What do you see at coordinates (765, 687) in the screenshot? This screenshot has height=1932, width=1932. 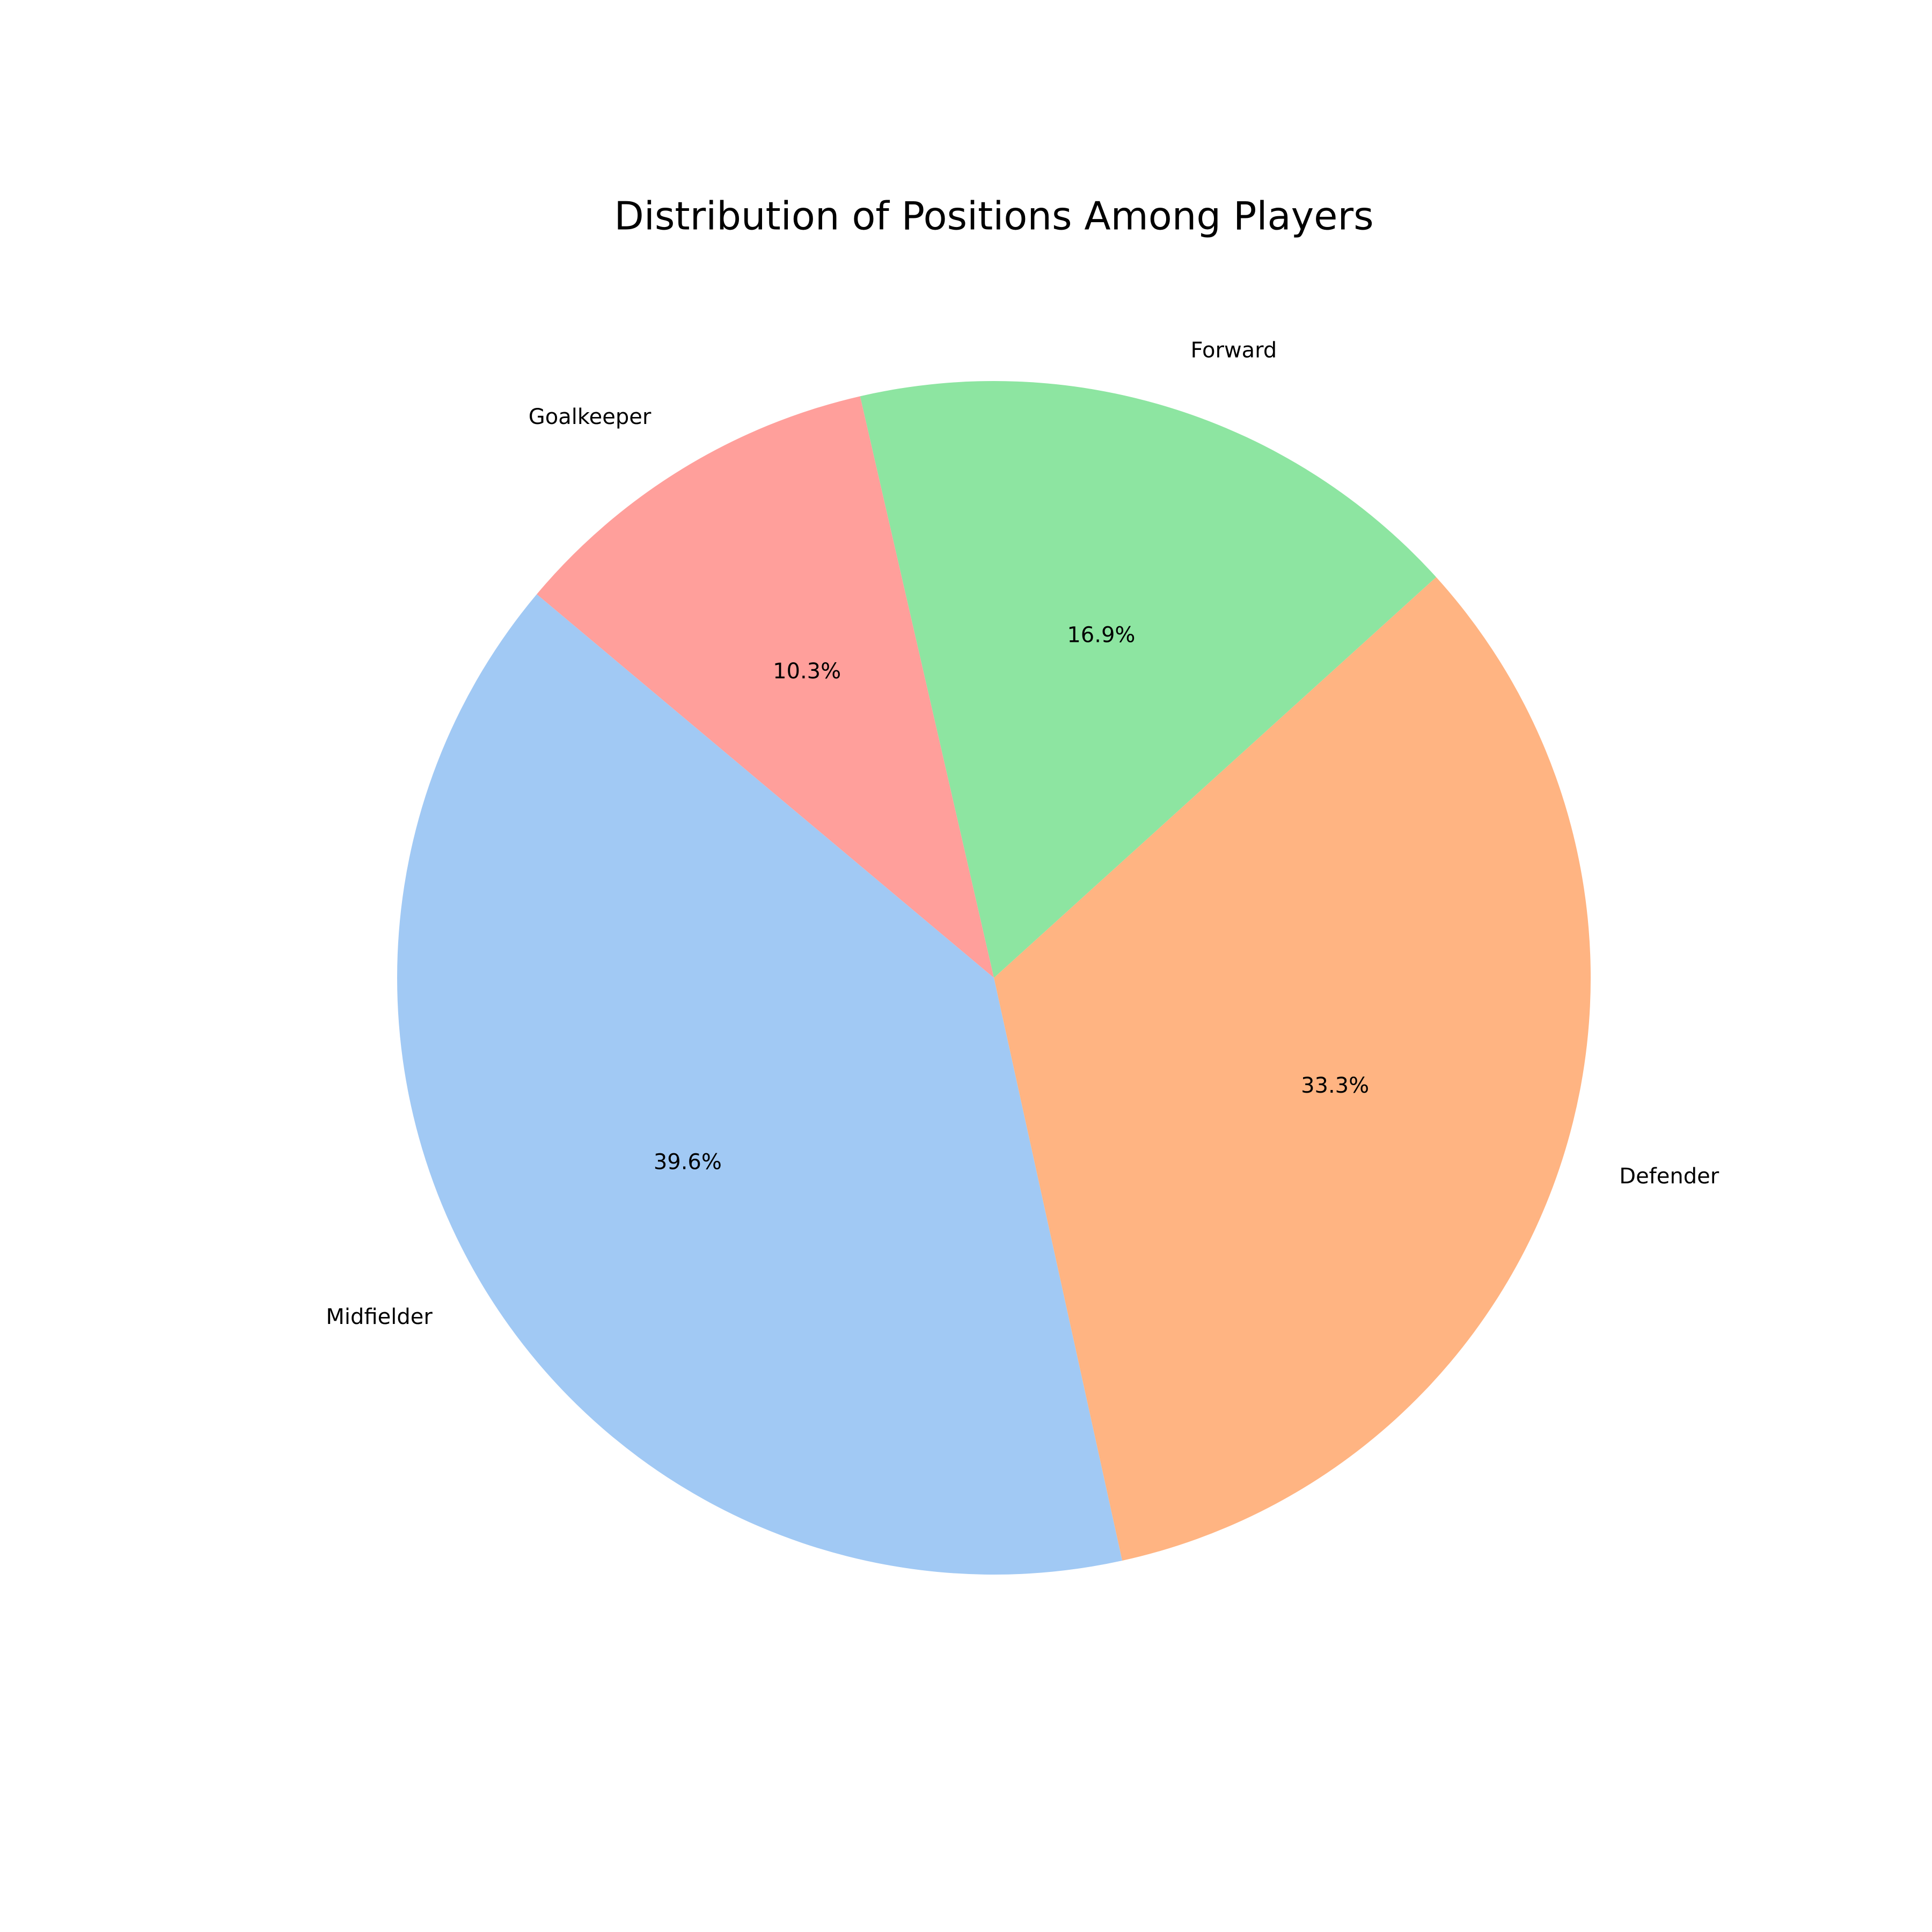 I see `pie-slice-goalkeeper` at bounding box center [765, 687].